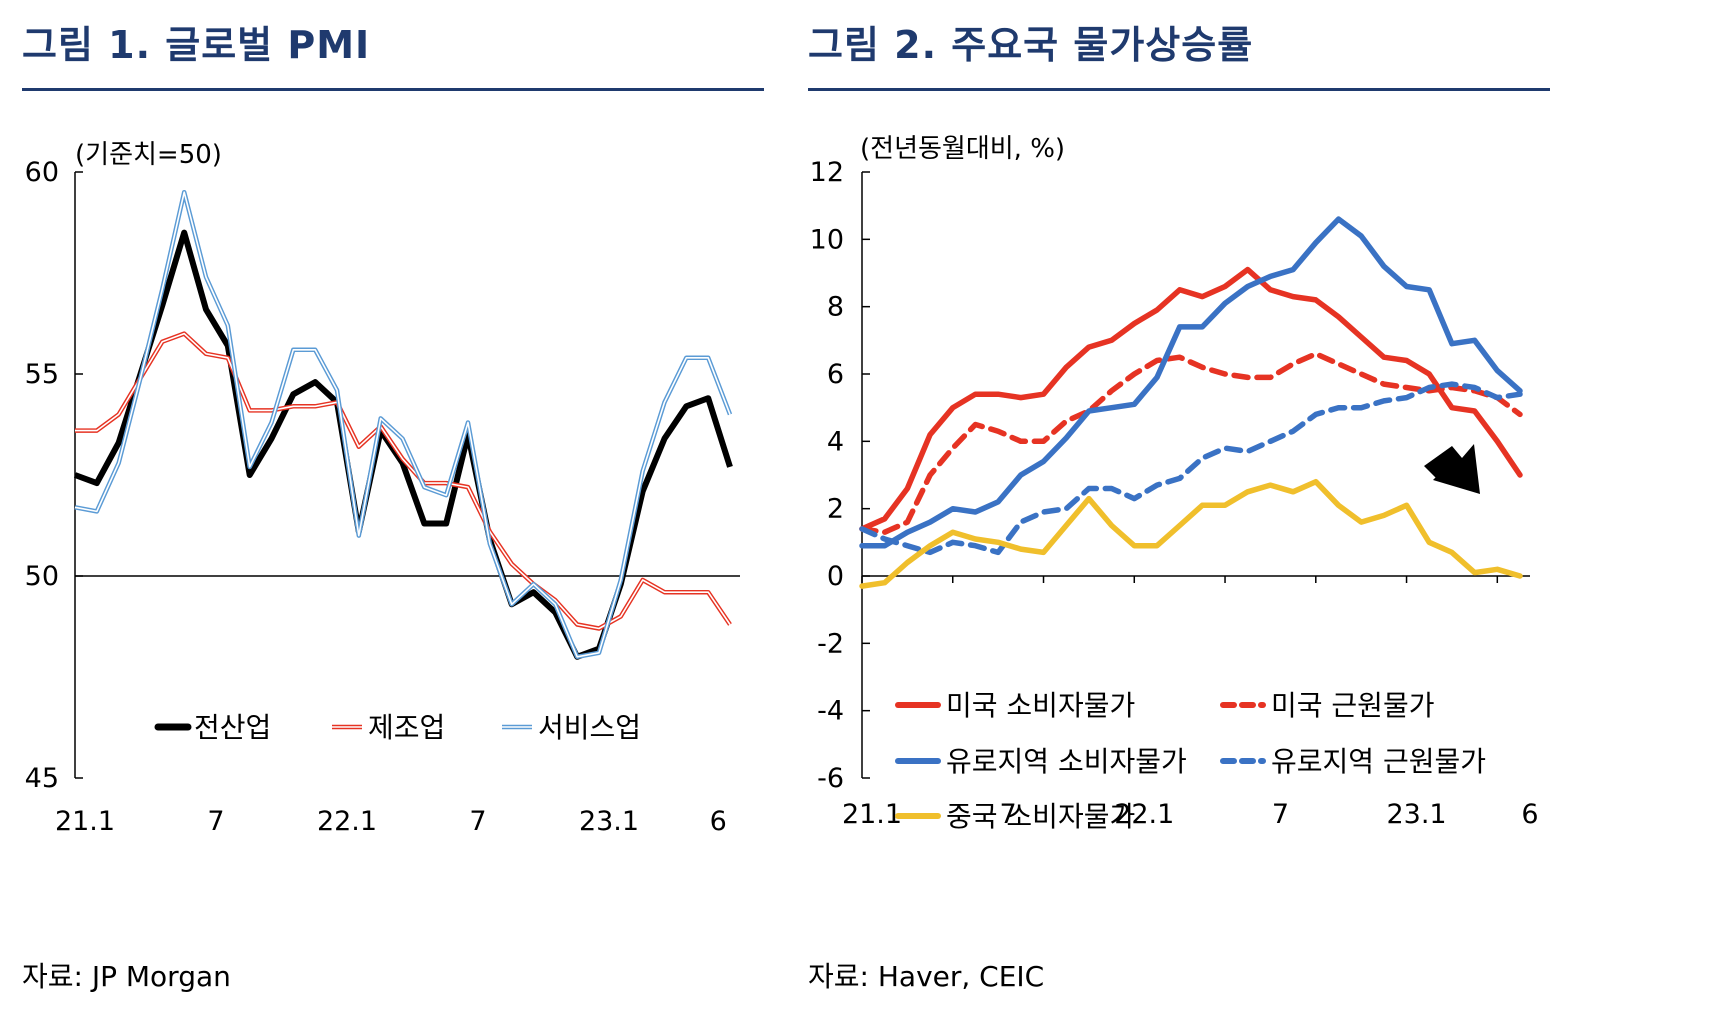 Image resolution: width=1734 pixels, height=1026 pixels. What do you see at coordinates (1191, 468) in the screenshot?
I see `series-line-유로지역 근원물가` at bounding box center [1191, 468].